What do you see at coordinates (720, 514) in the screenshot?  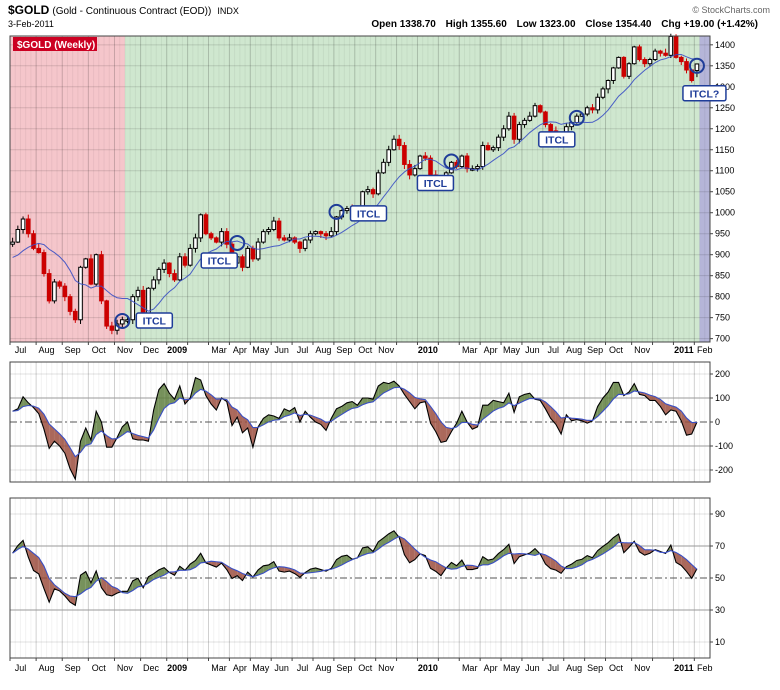 I see `tick-label: 90` at bounding box center [720, 514].